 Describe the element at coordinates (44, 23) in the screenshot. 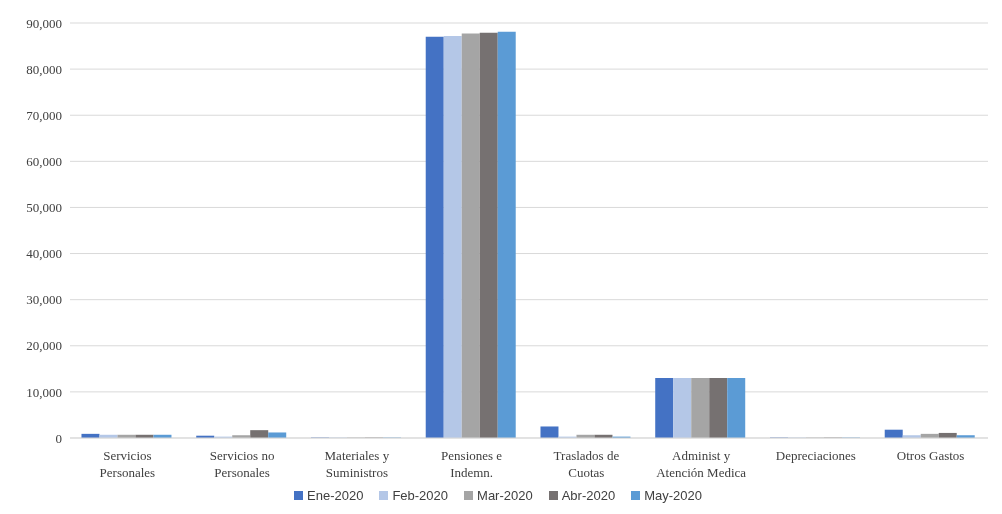

I see `y-tick-label: 90,000` at that location.